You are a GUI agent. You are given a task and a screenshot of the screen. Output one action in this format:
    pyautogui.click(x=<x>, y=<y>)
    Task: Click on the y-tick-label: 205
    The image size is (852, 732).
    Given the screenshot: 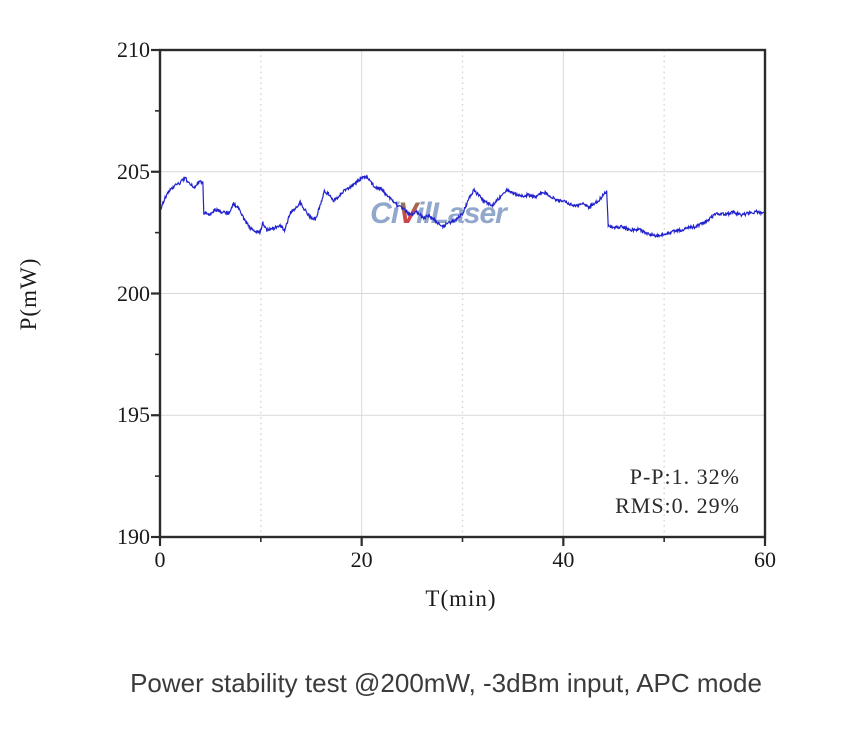 What is the action you would take?
    pyautogui.click(x=133, y=171)
    